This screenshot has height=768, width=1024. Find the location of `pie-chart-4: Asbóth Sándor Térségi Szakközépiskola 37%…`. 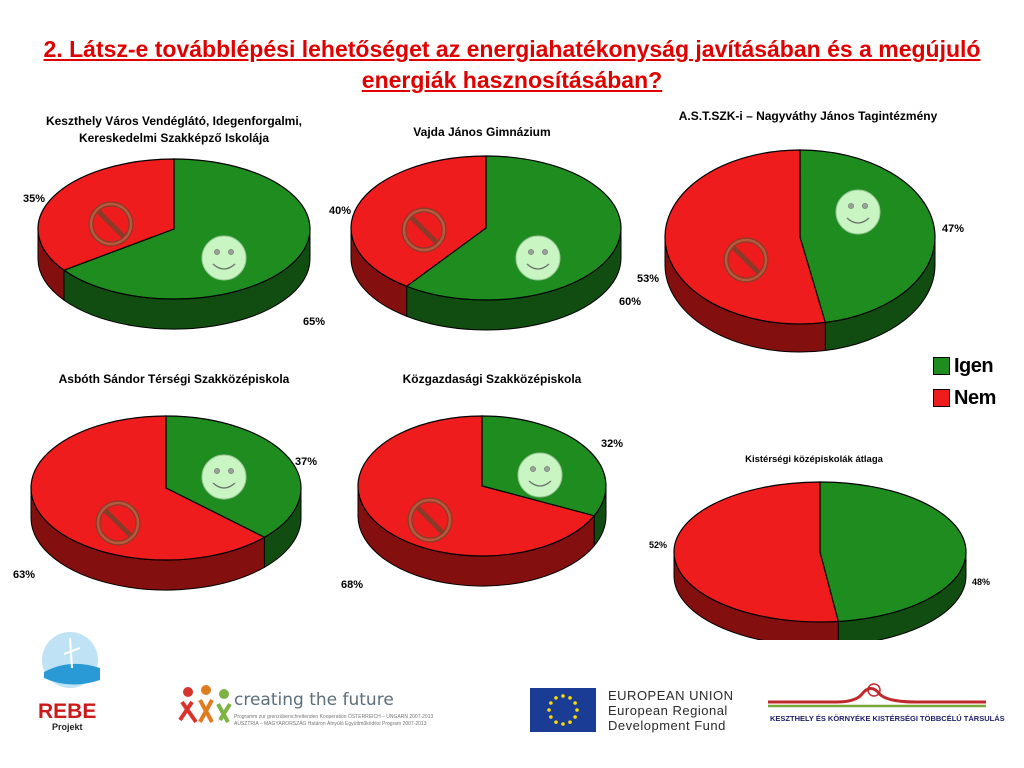

pie-chart-4: Asbóth Sándor Térségi Szakközépiskola 37%… is located at coordinates (165, 481).